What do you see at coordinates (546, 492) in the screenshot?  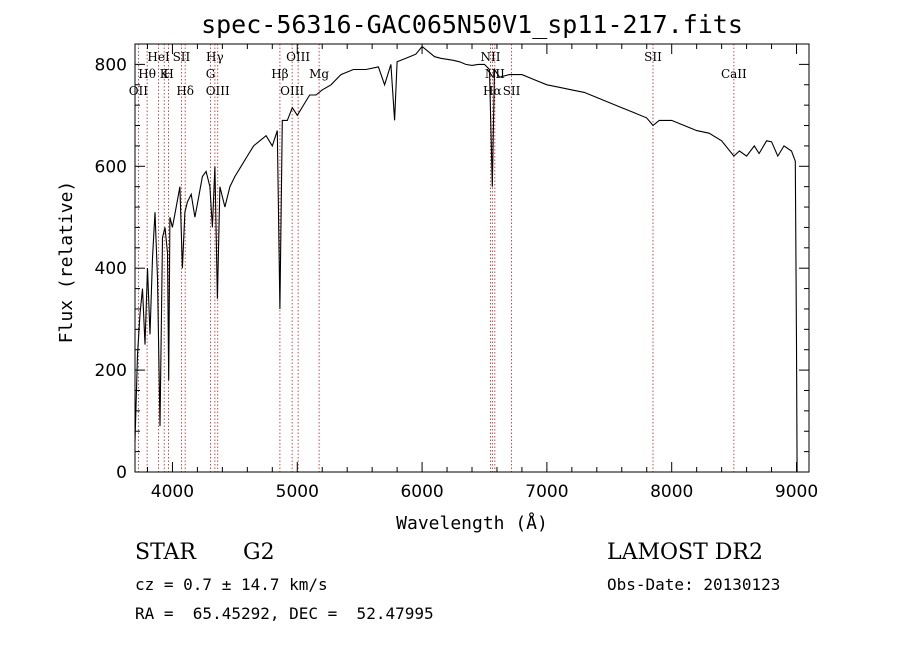 I see `x-tick-label: 7000` at bounding box center [546, 492].